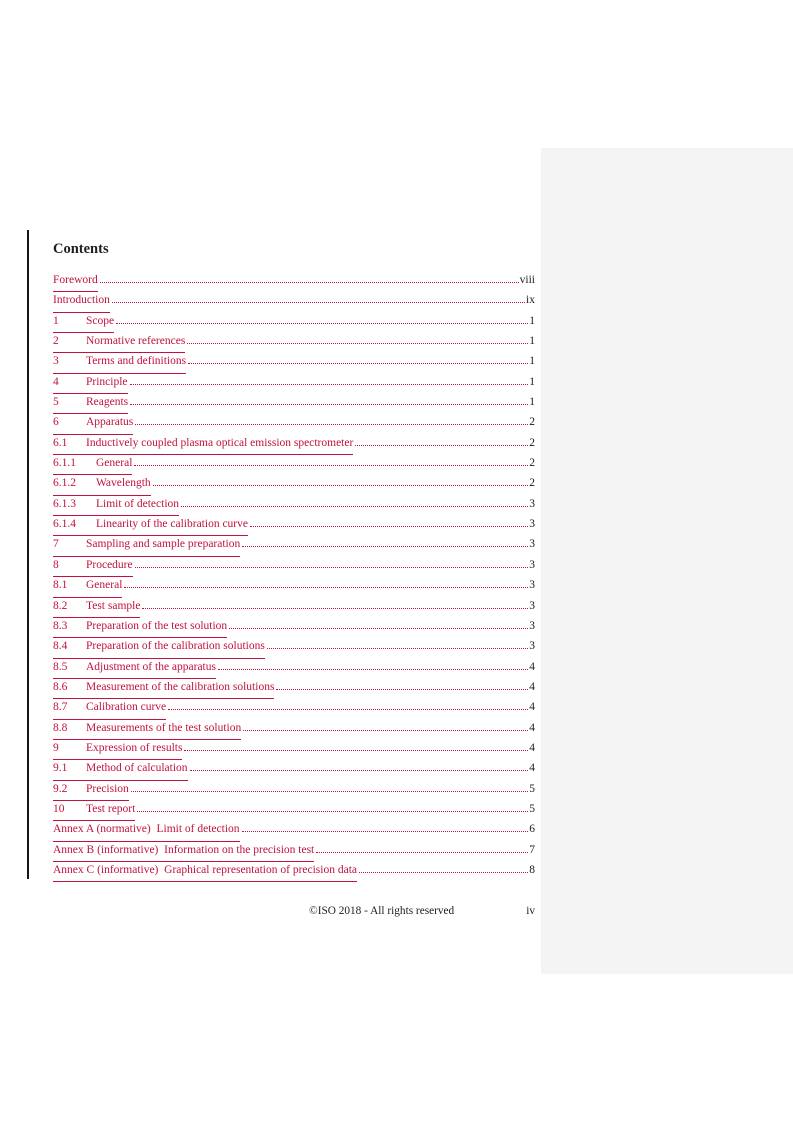 This screenshot has width=793, height=1122. I want to click on toc-entry-title: Expression of results, so click(134, 747).